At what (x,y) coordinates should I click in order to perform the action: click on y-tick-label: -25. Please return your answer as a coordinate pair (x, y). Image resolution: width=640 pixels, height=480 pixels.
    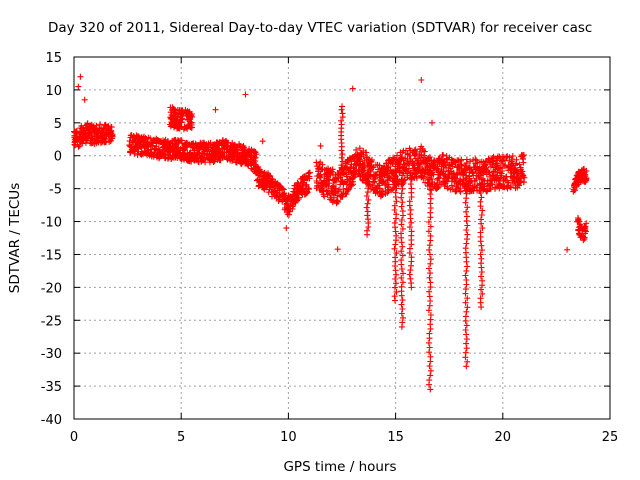
    Looking at the image, I should click on (51, 321).